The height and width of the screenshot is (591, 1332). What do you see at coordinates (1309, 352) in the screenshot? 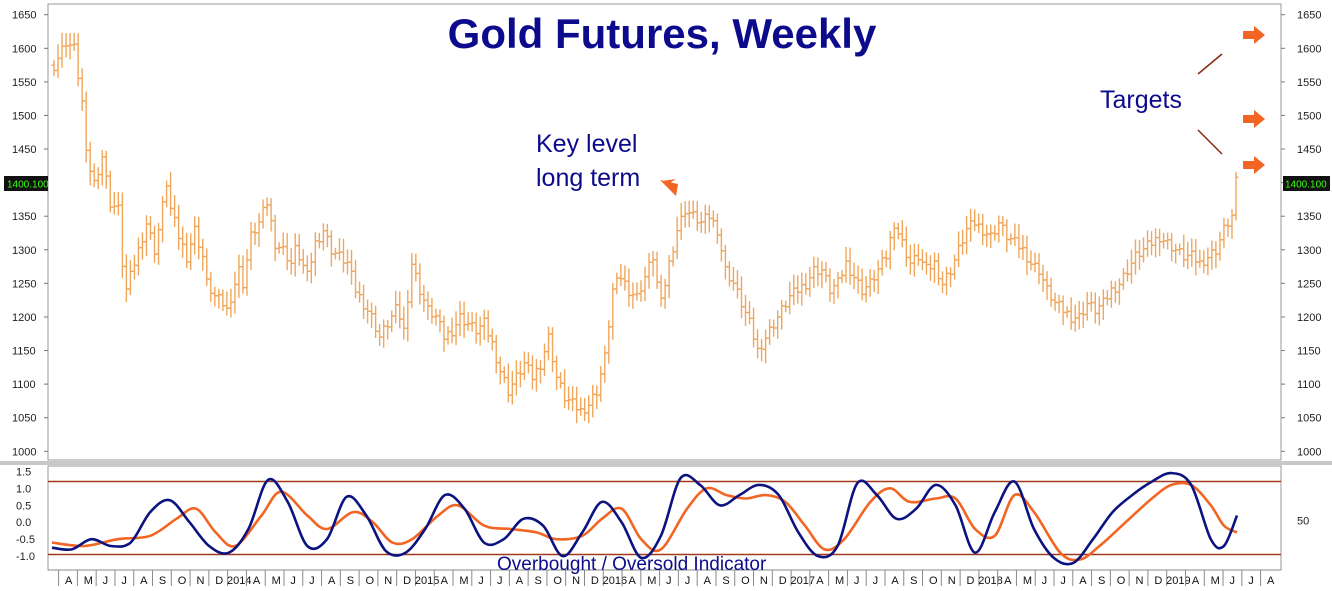
I see `y-tick-label-right: 1150` at bounding box center [1309, 352].